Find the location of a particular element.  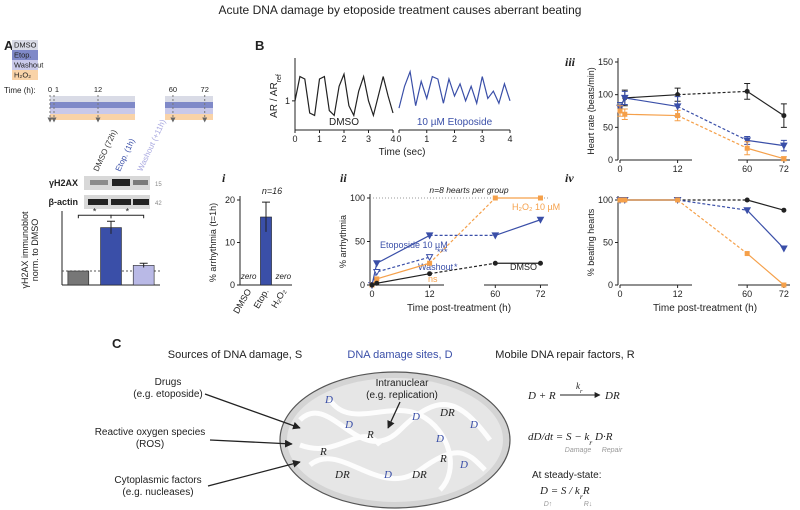

diagram-heading: Sources of DNA damage, S is located at coordinates (235, 355).